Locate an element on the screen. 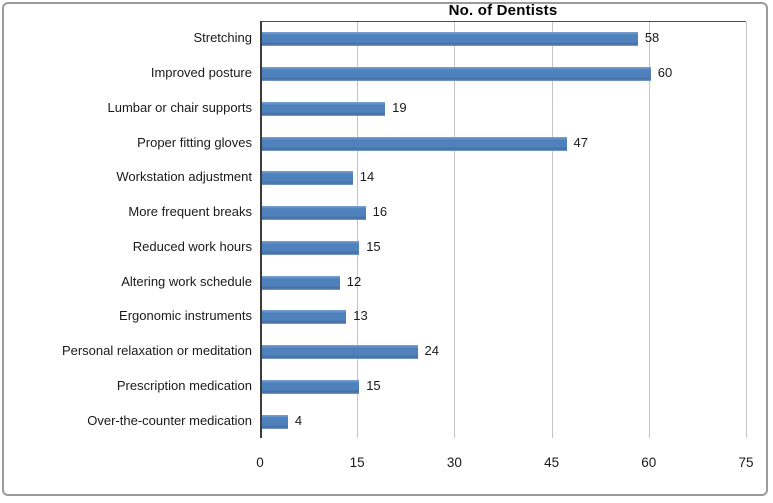 Image resolution: width=773 pixels, height=503 pixels. category-label-ergonomic-instruments: Ergonomic instruments is located at coordinates (185, 316).